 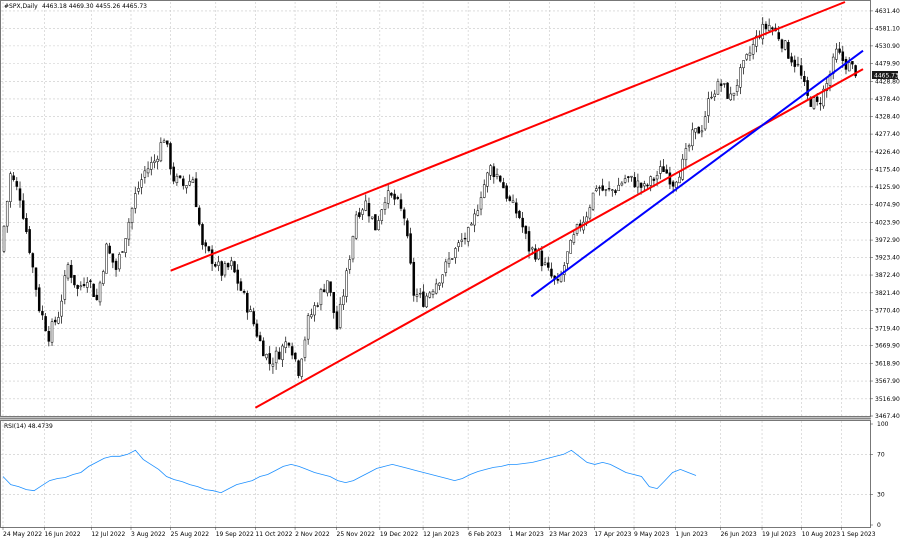 What do you see at coordinates (887, 187) in the screenshot?
I see `price-tick-label: 4125.90` at bounding box center [887, 187].